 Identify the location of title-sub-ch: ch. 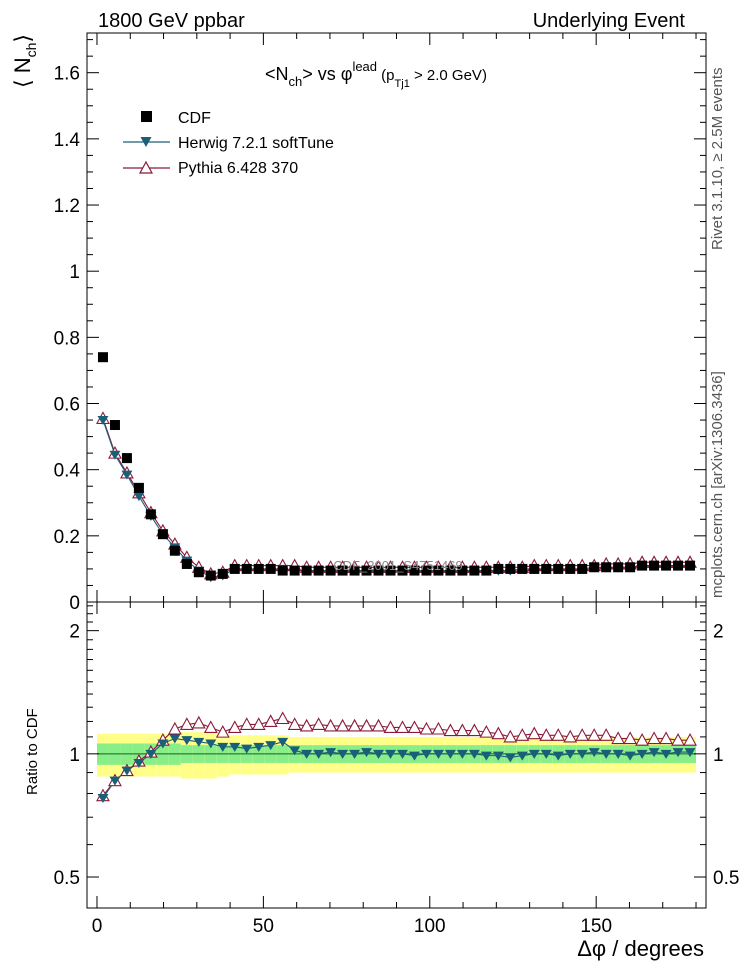
(296, 81).